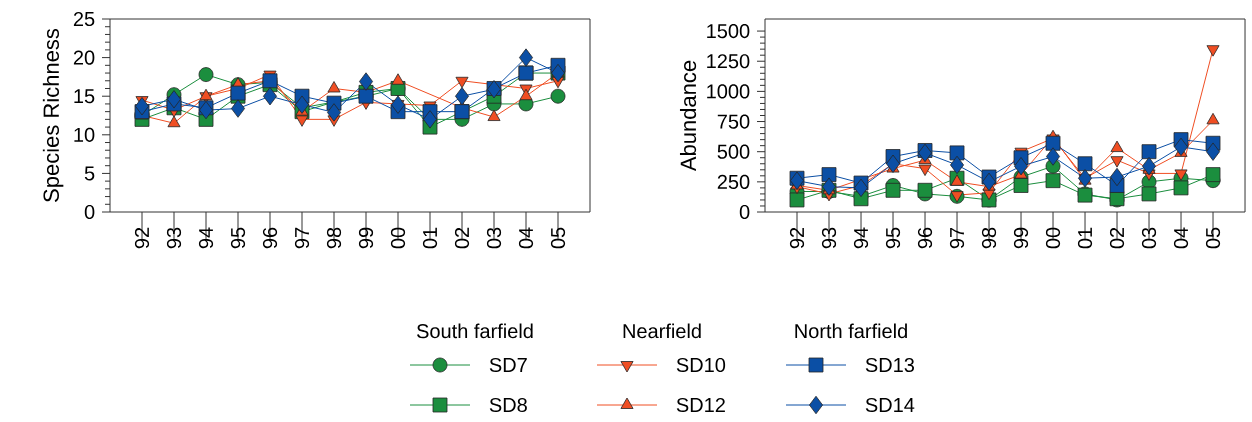 The height and width of the screenshot is (422, 1252). What do you see at coordinates (474, 331) in the screenshot?
I see `text: South farfield` at bounding box center [474, 331].